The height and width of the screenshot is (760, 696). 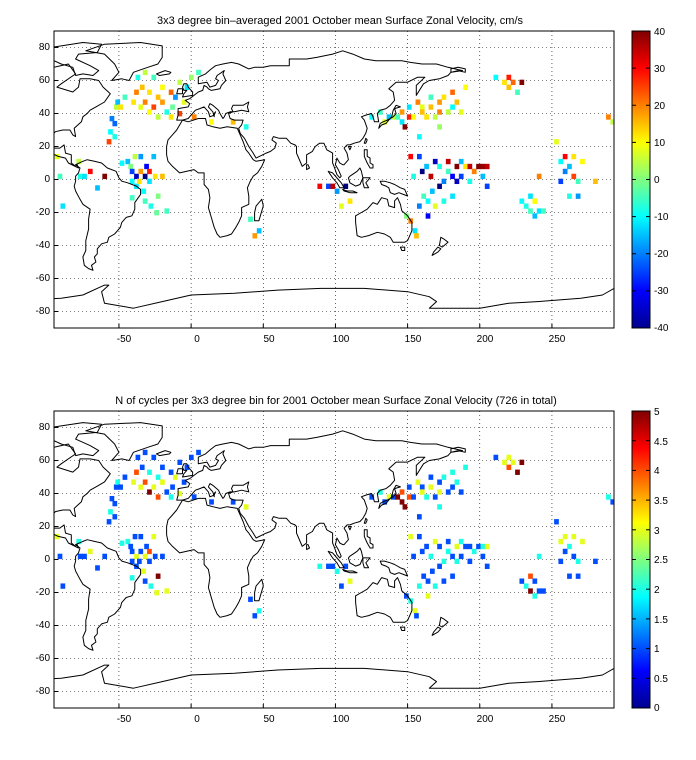 What do you see at coordinates (649, 560) in the screenshot?
I see `chart-2-colorbar: 5 4.5 4 3.5 3 2.5 2 1.5 1 0.5 0` at bounding box center [649, 560].